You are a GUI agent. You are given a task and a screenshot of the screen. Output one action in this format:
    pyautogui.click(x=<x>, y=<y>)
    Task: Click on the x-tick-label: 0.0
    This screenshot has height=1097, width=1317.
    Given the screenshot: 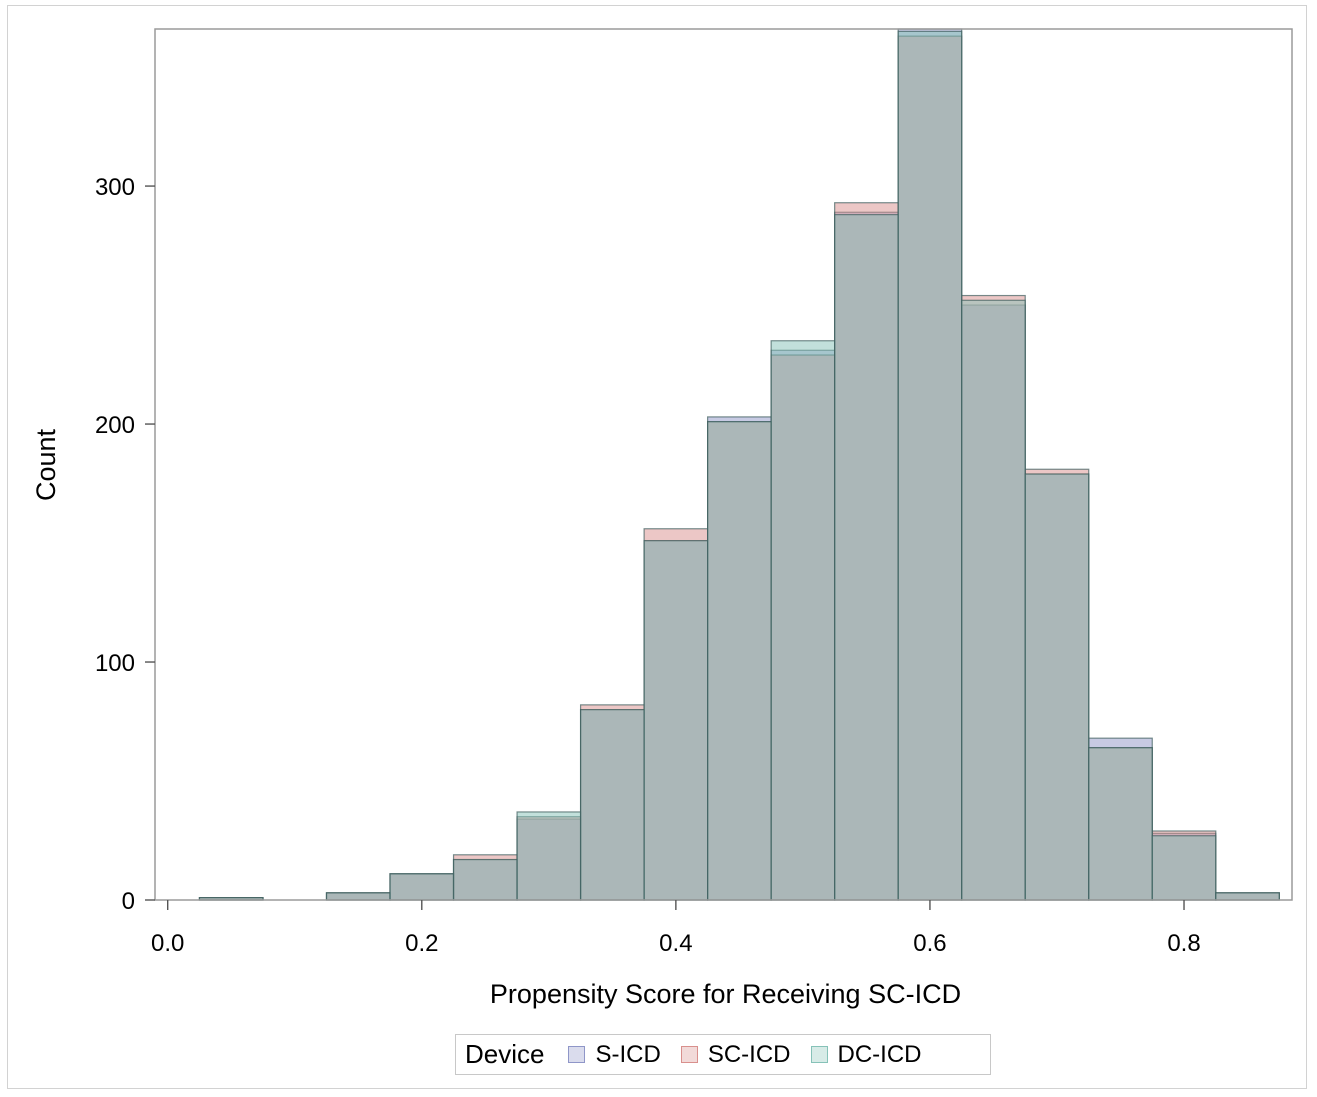 What is the action you would take?
    pyautogui.click(x=167, y=943)
    